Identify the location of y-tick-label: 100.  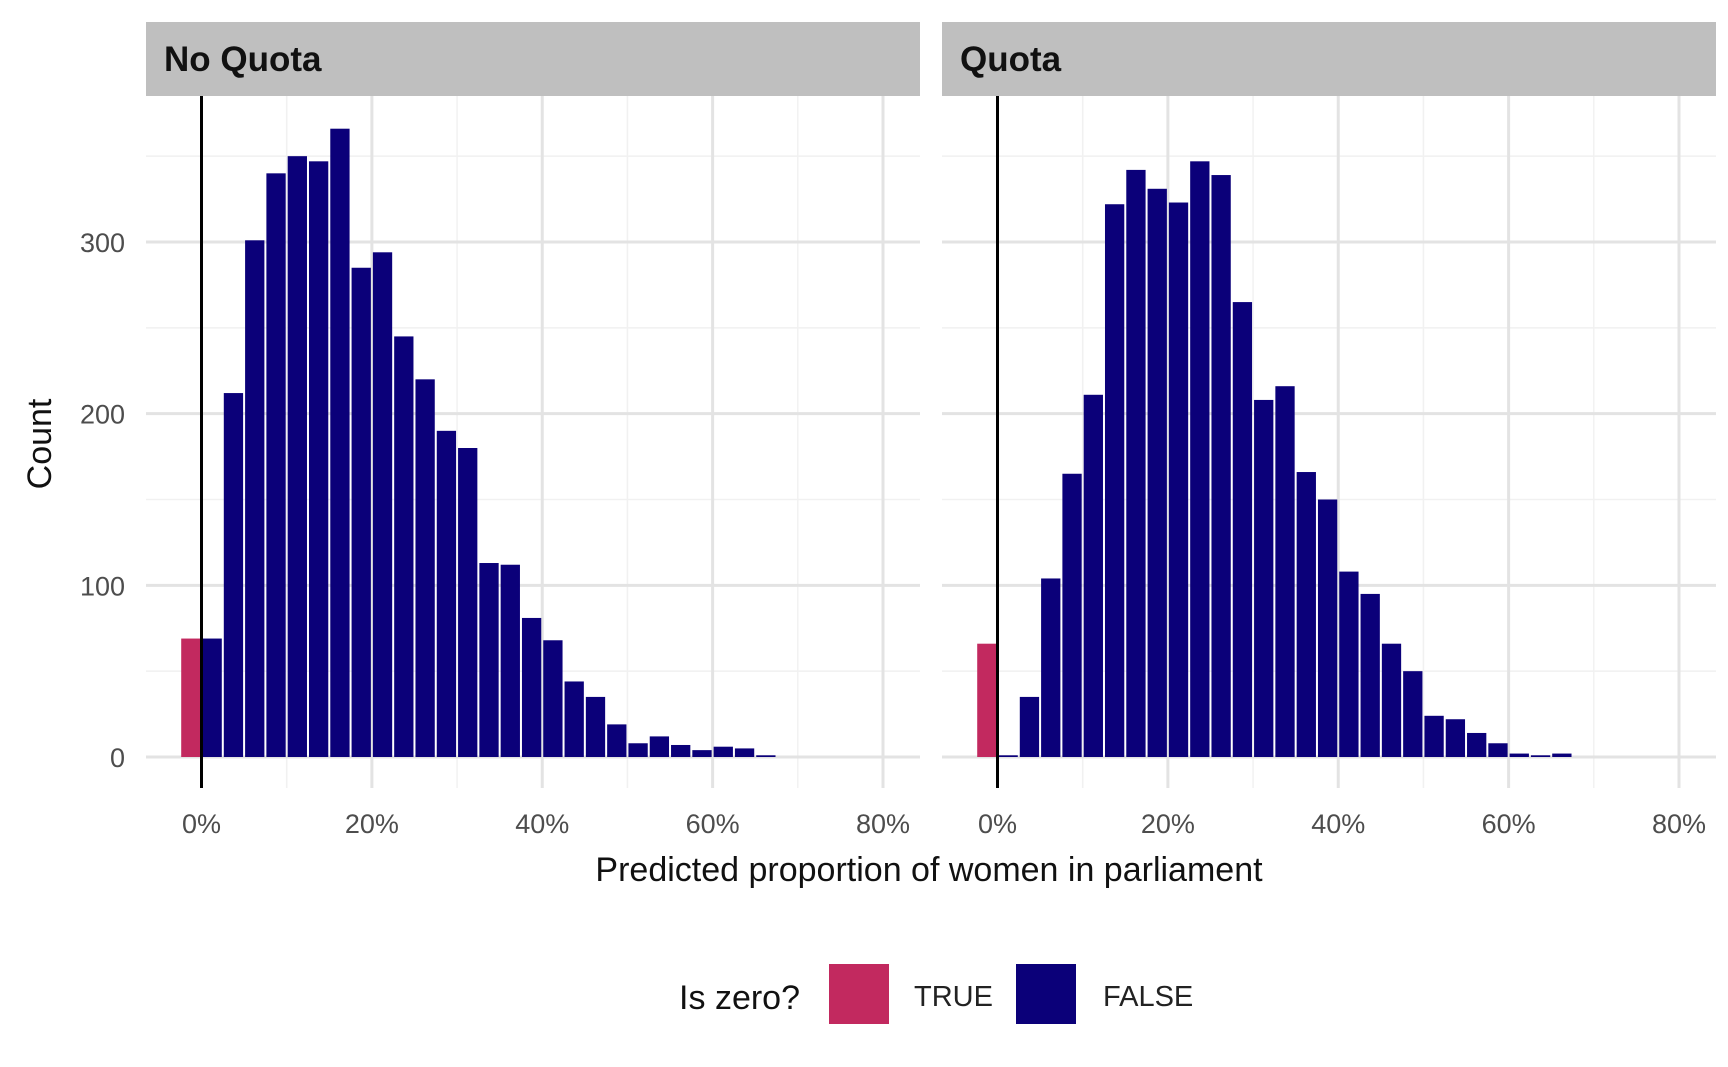
(102, 586).